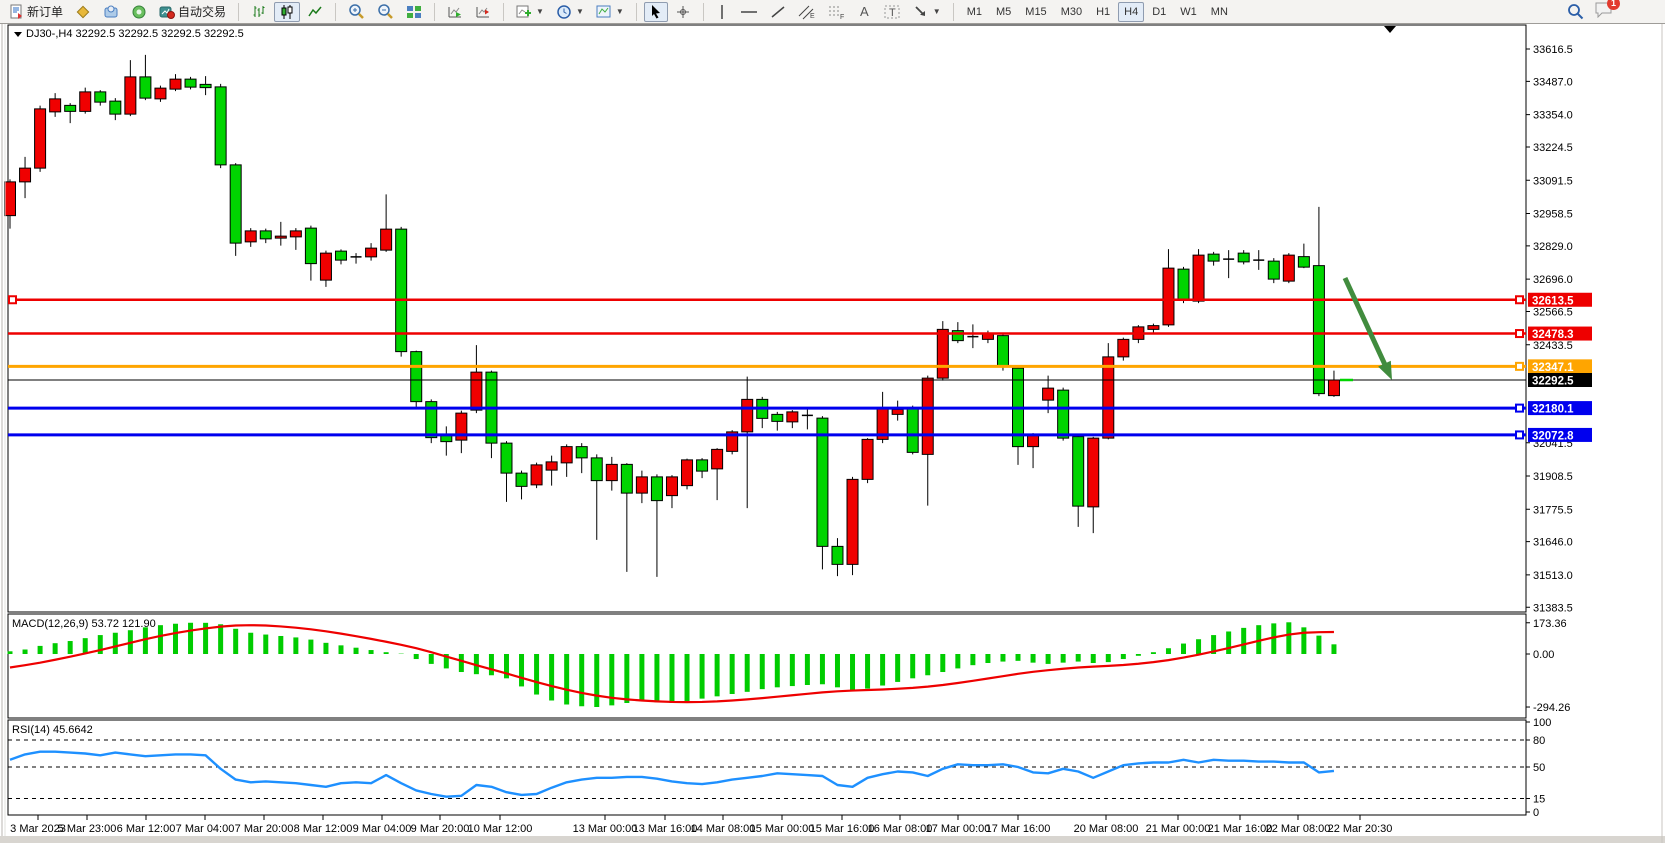 The width and height of the screenshot is (1665, 848). Describe the element at coordinates (1366, 323) in the screenshot. I see `trend-arrow-line` at that location.